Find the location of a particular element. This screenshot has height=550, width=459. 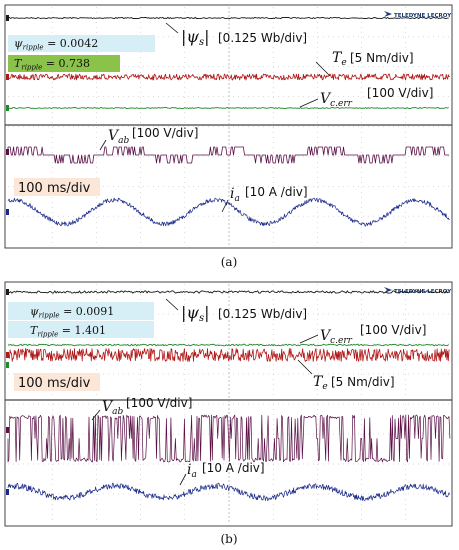

t-ripple-value-a: 0.738 is located at coordinates (75, 63).